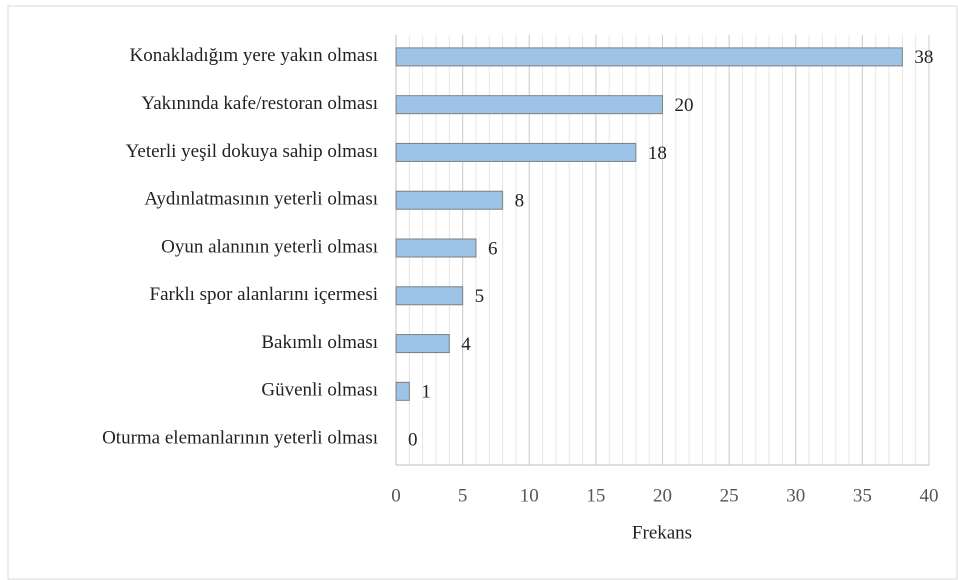 The height and width of the screenshot is (580, 958). Describe the element at coordinates (923, 57) in the screenshot. I see `value-label: 38` at that location.